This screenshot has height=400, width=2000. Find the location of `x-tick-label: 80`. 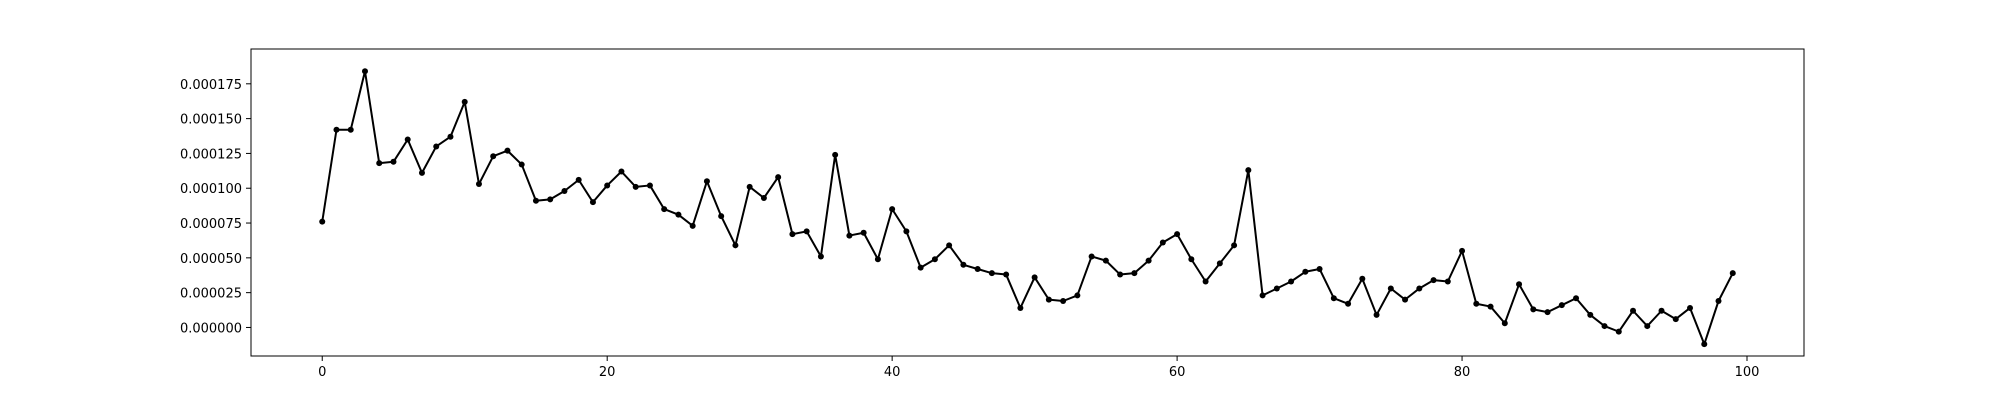

x-tick-label: 80 is located at coordinates (1462, 372).